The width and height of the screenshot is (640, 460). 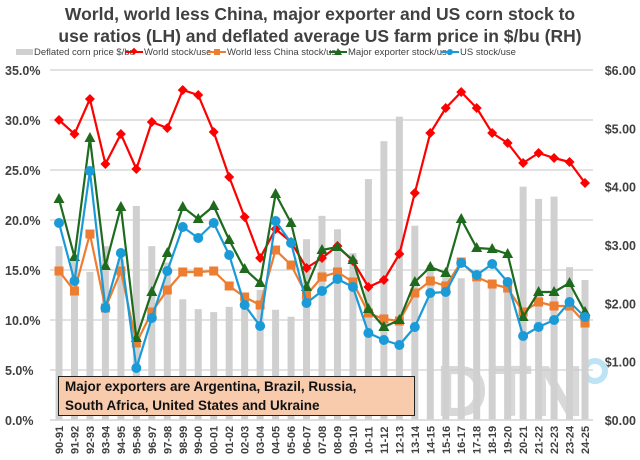 I want to click on category-label: 22-23, so click(x=555, y=440).